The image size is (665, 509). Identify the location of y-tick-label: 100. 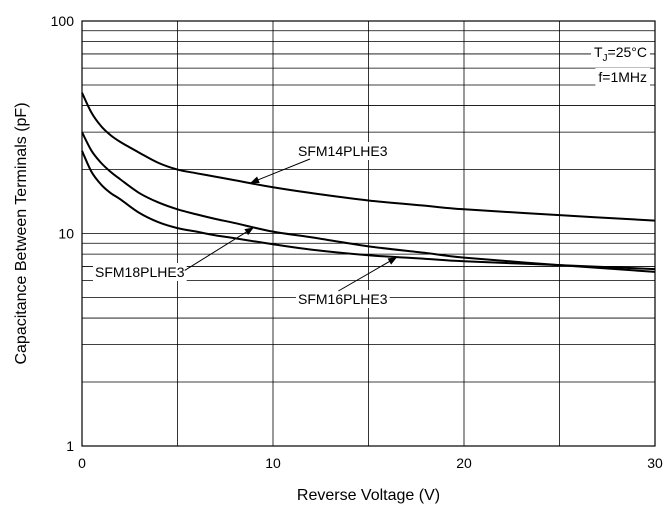
(63, 21).